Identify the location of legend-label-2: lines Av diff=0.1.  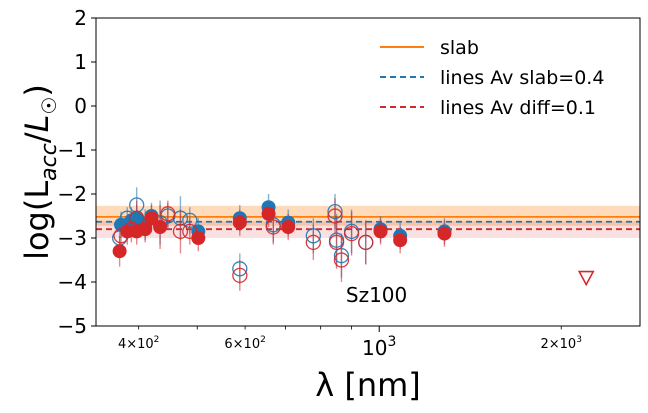
(518, 108).